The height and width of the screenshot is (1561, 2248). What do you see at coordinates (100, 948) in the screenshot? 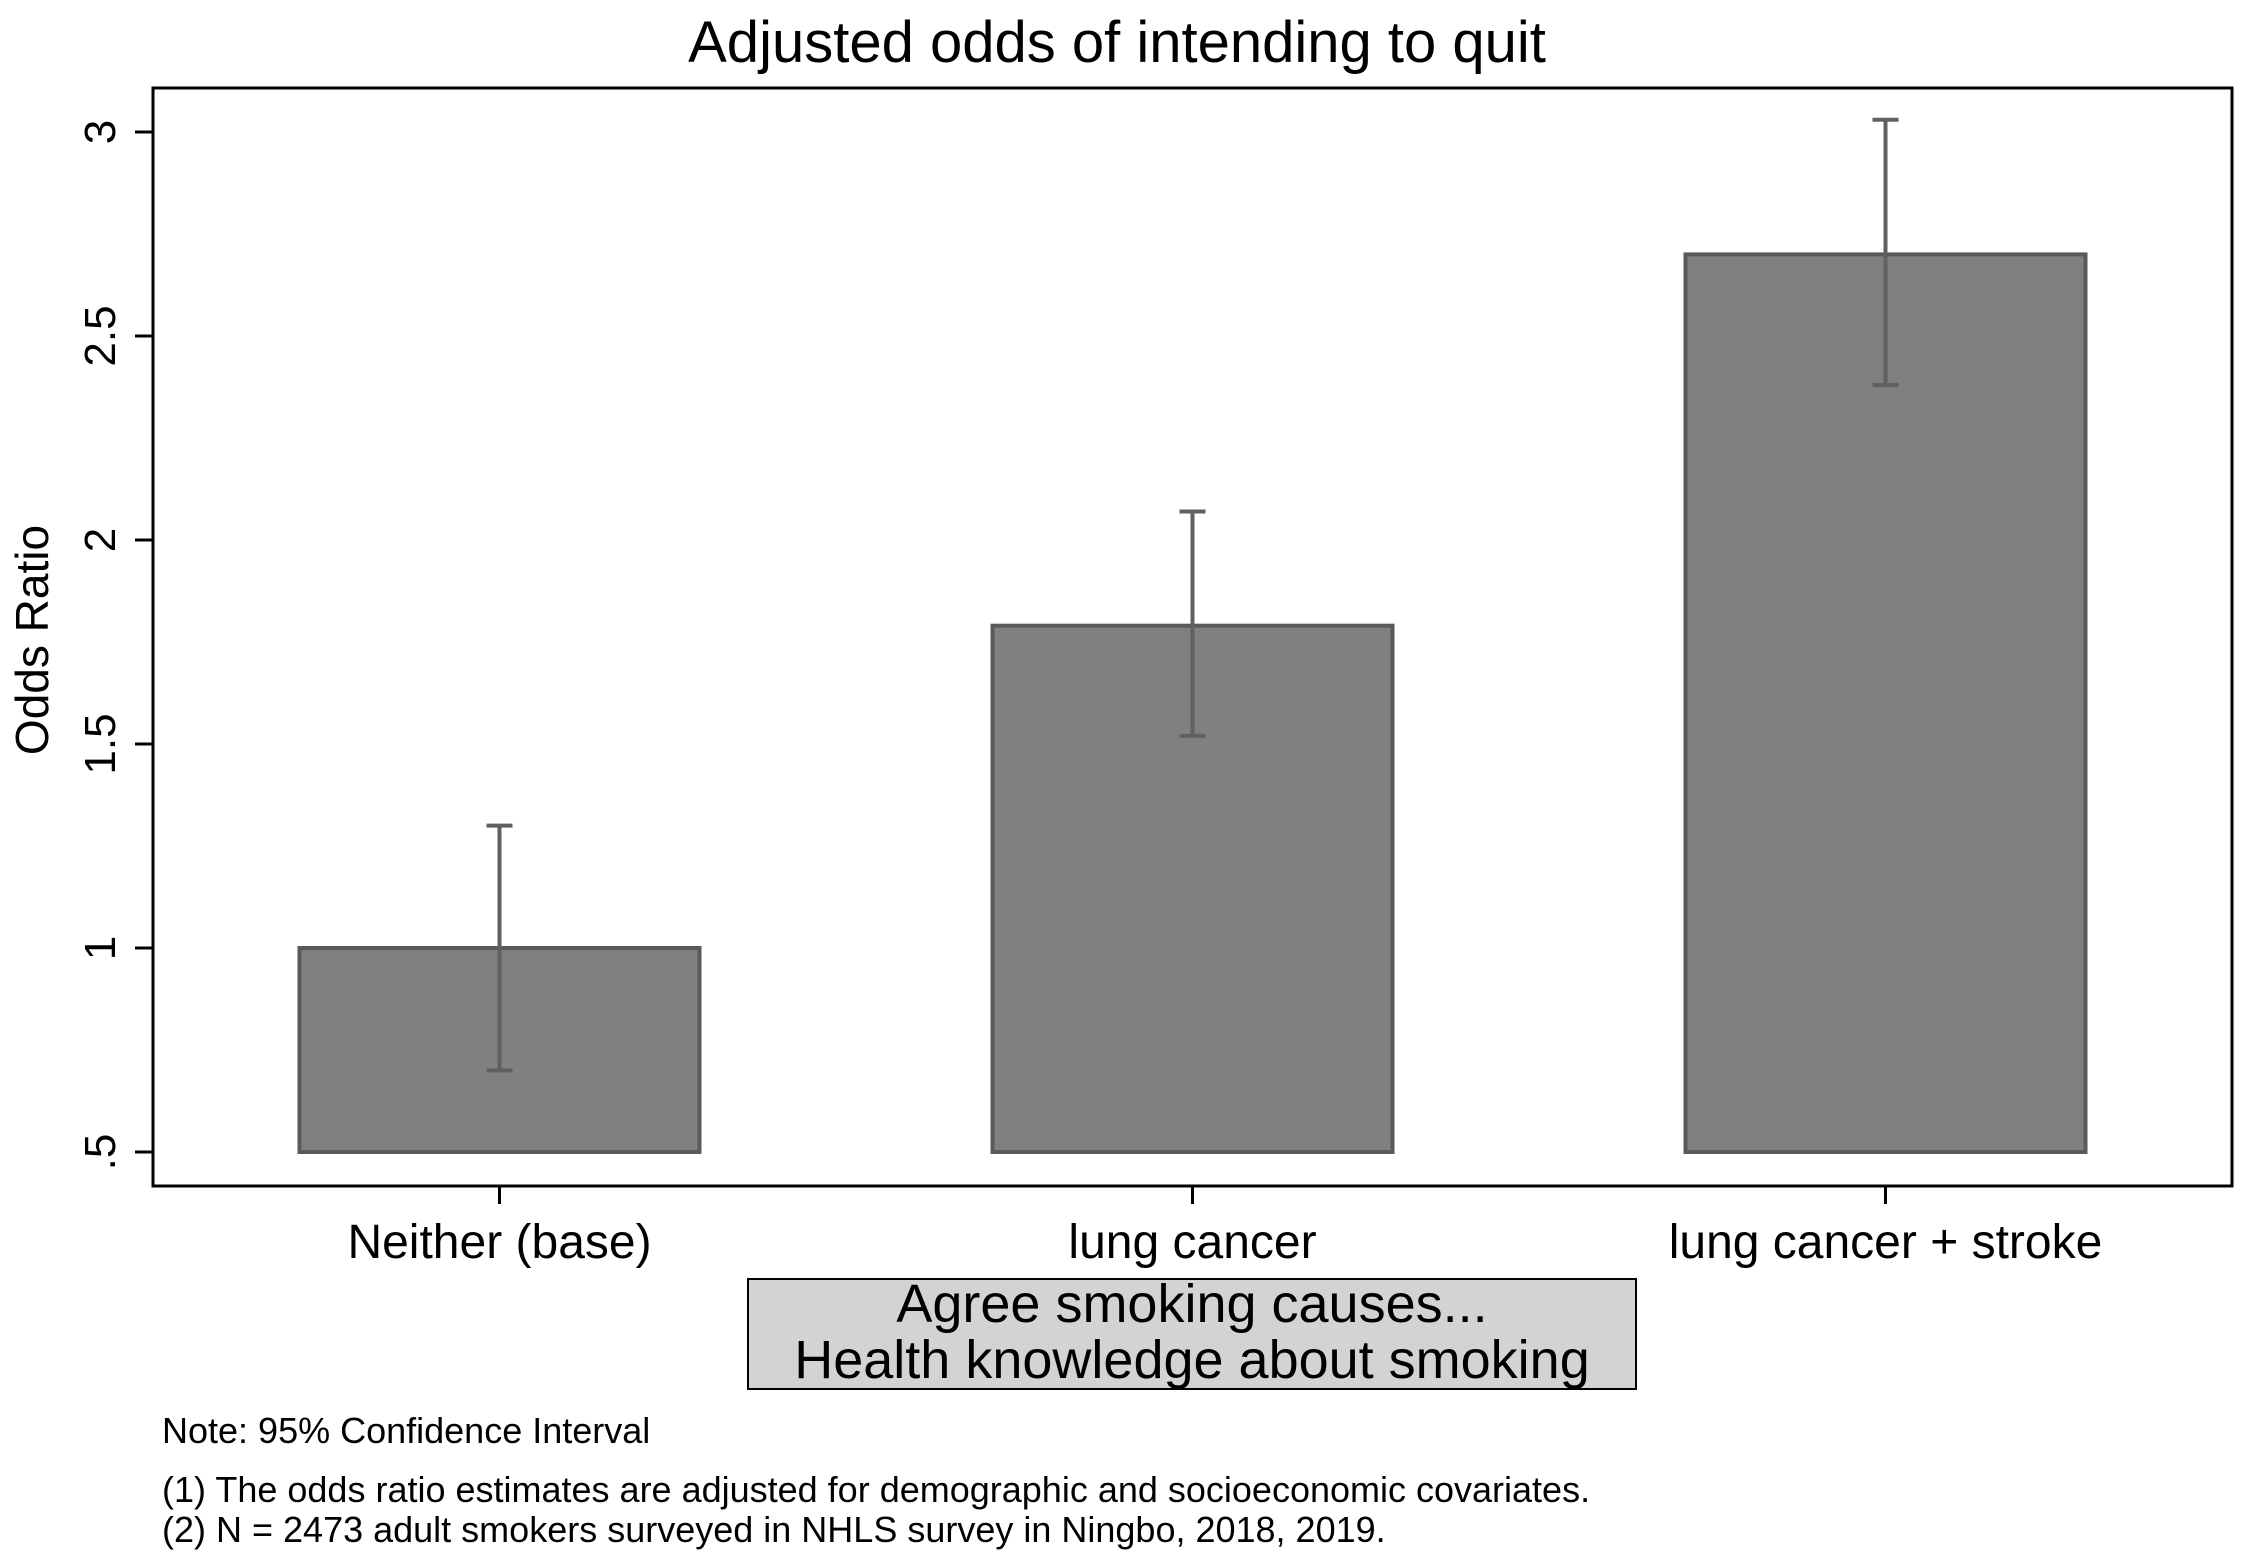
I see `y-tick-label: 1` at bounding box center [100, 948].